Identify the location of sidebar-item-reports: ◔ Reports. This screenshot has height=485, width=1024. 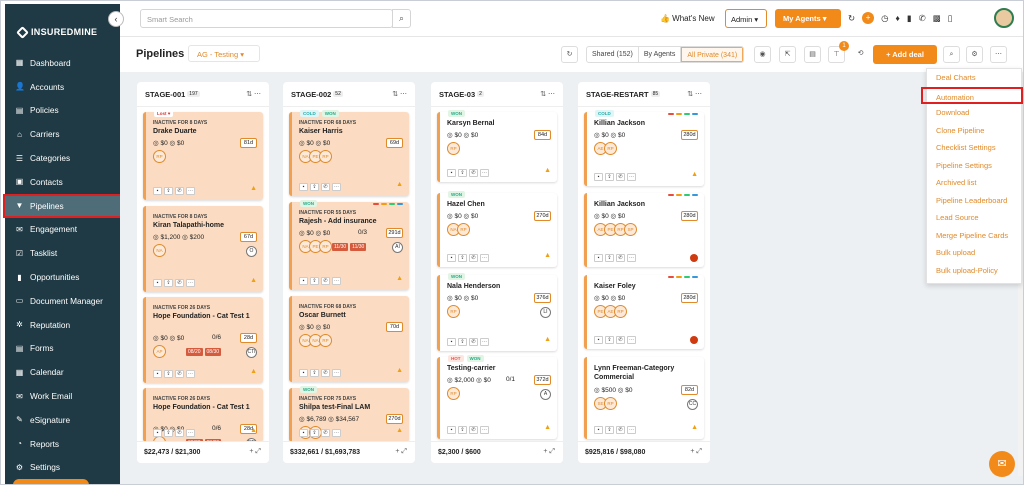
(62, 444).